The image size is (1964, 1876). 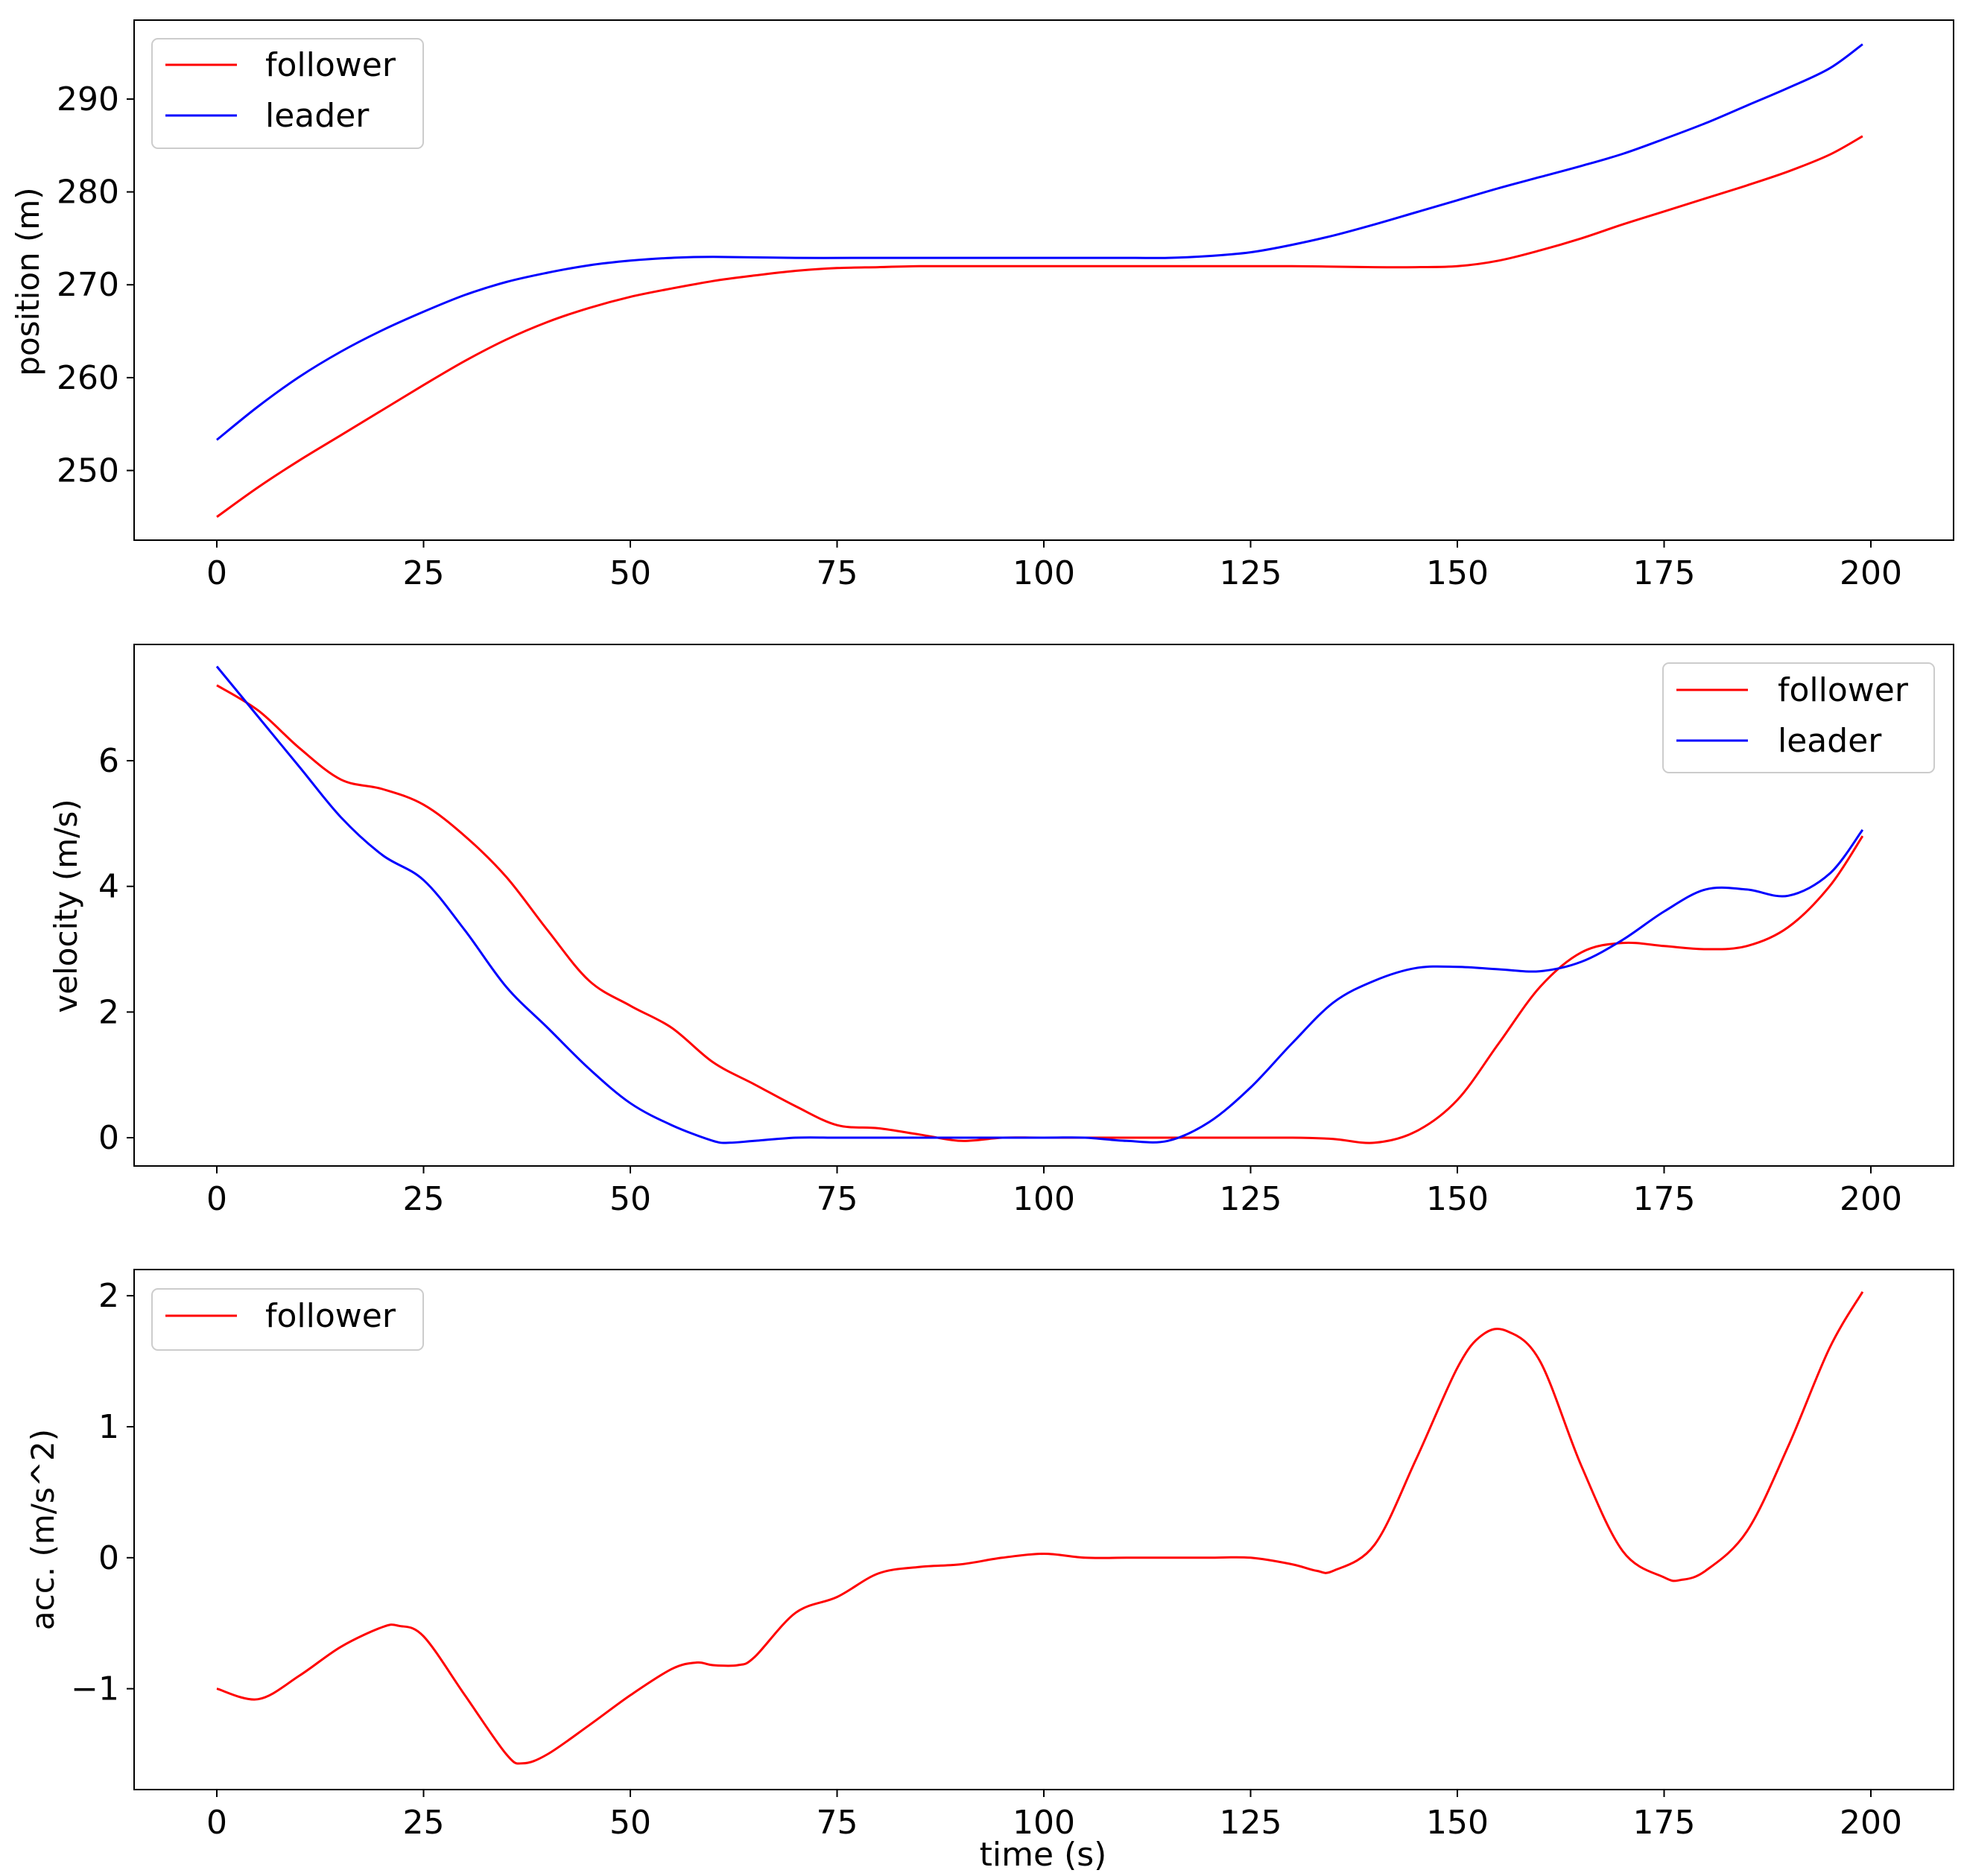 I want to click on position-xtick-label: 50, so click(x=630, y=573).